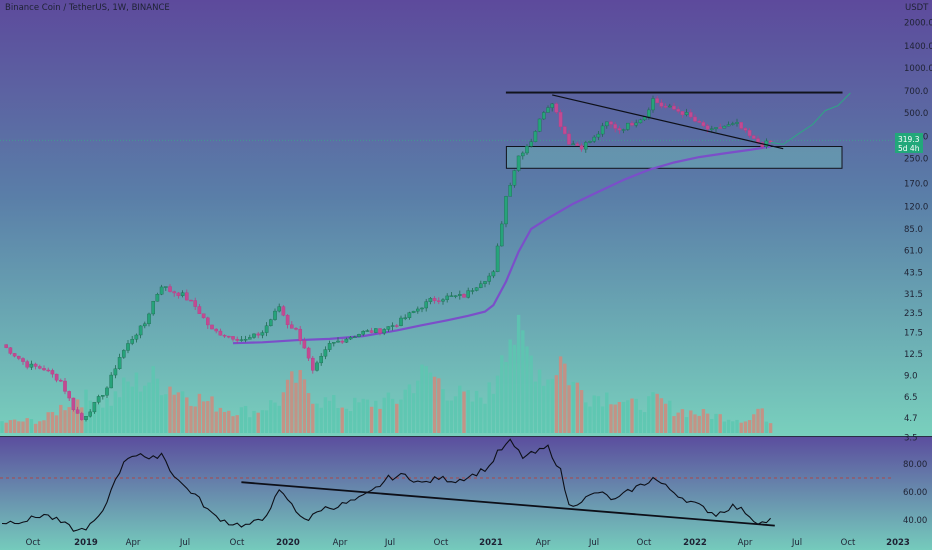  What do you see at coordinates (916, 159) in the screenshot?
I see `price-tick-label: 250.0` at bounding box center [916, 159].